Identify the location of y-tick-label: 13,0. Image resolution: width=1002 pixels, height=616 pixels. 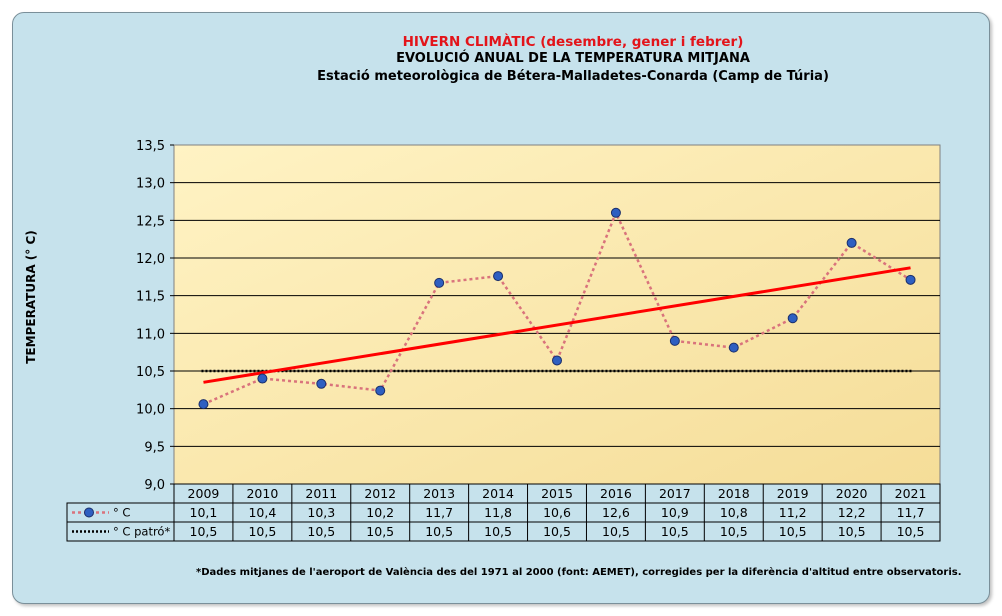
(150, 184).